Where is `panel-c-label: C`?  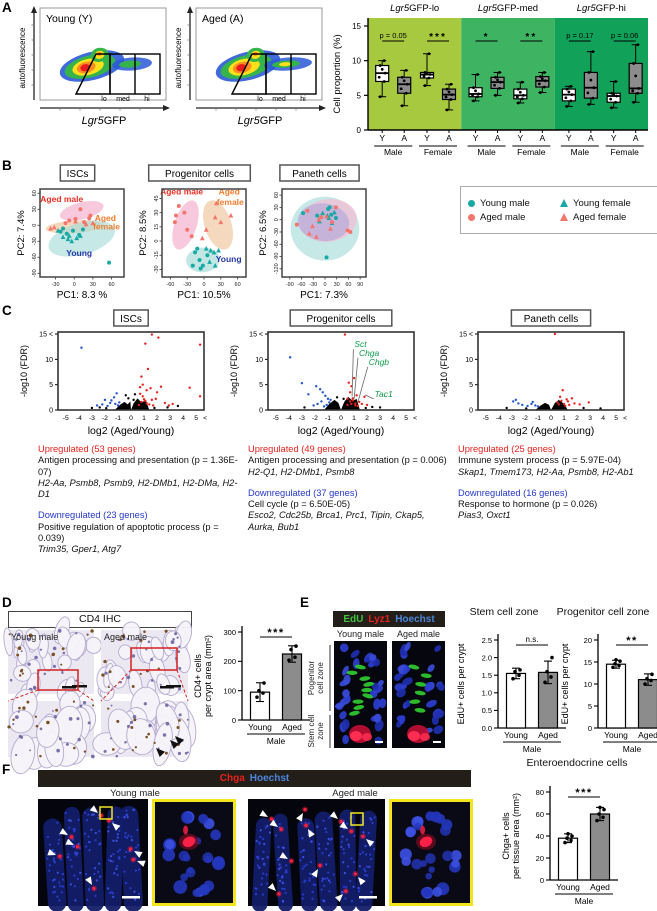
panel-c-label: C is located at coordinates (7, 310).